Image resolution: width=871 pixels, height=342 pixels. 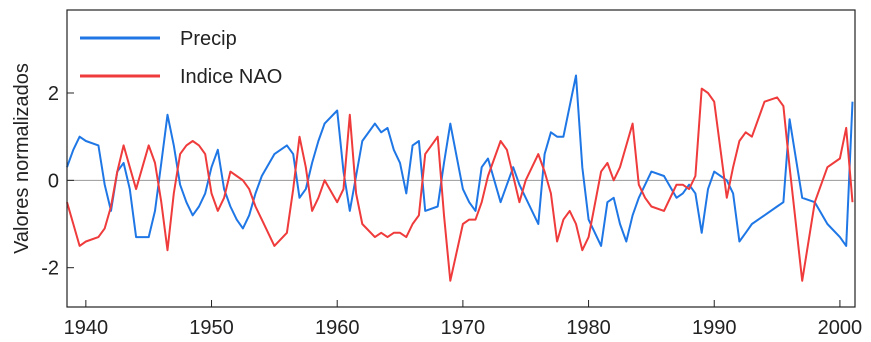 What do you see at coordinates (53, 181) in the screenshot?
I see `y-tick-label: 0` at bounding box center [53, 181].